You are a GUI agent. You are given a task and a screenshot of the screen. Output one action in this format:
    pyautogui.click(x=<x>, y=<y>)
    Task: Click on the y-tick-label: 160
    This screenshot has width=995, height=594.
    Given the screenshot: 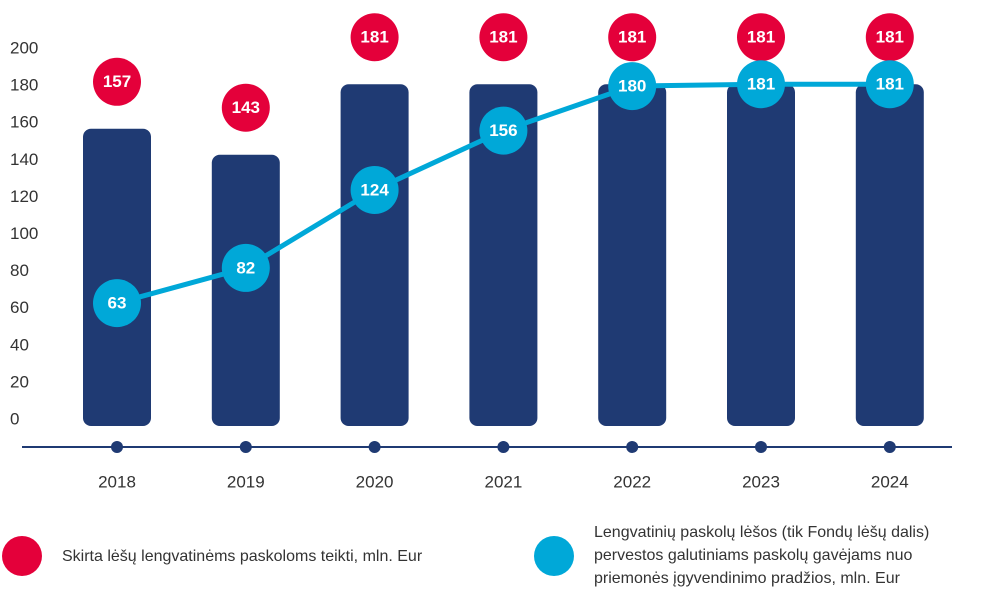 What is the action you would take?
    pyautogui.click(x=24, y=122)
    